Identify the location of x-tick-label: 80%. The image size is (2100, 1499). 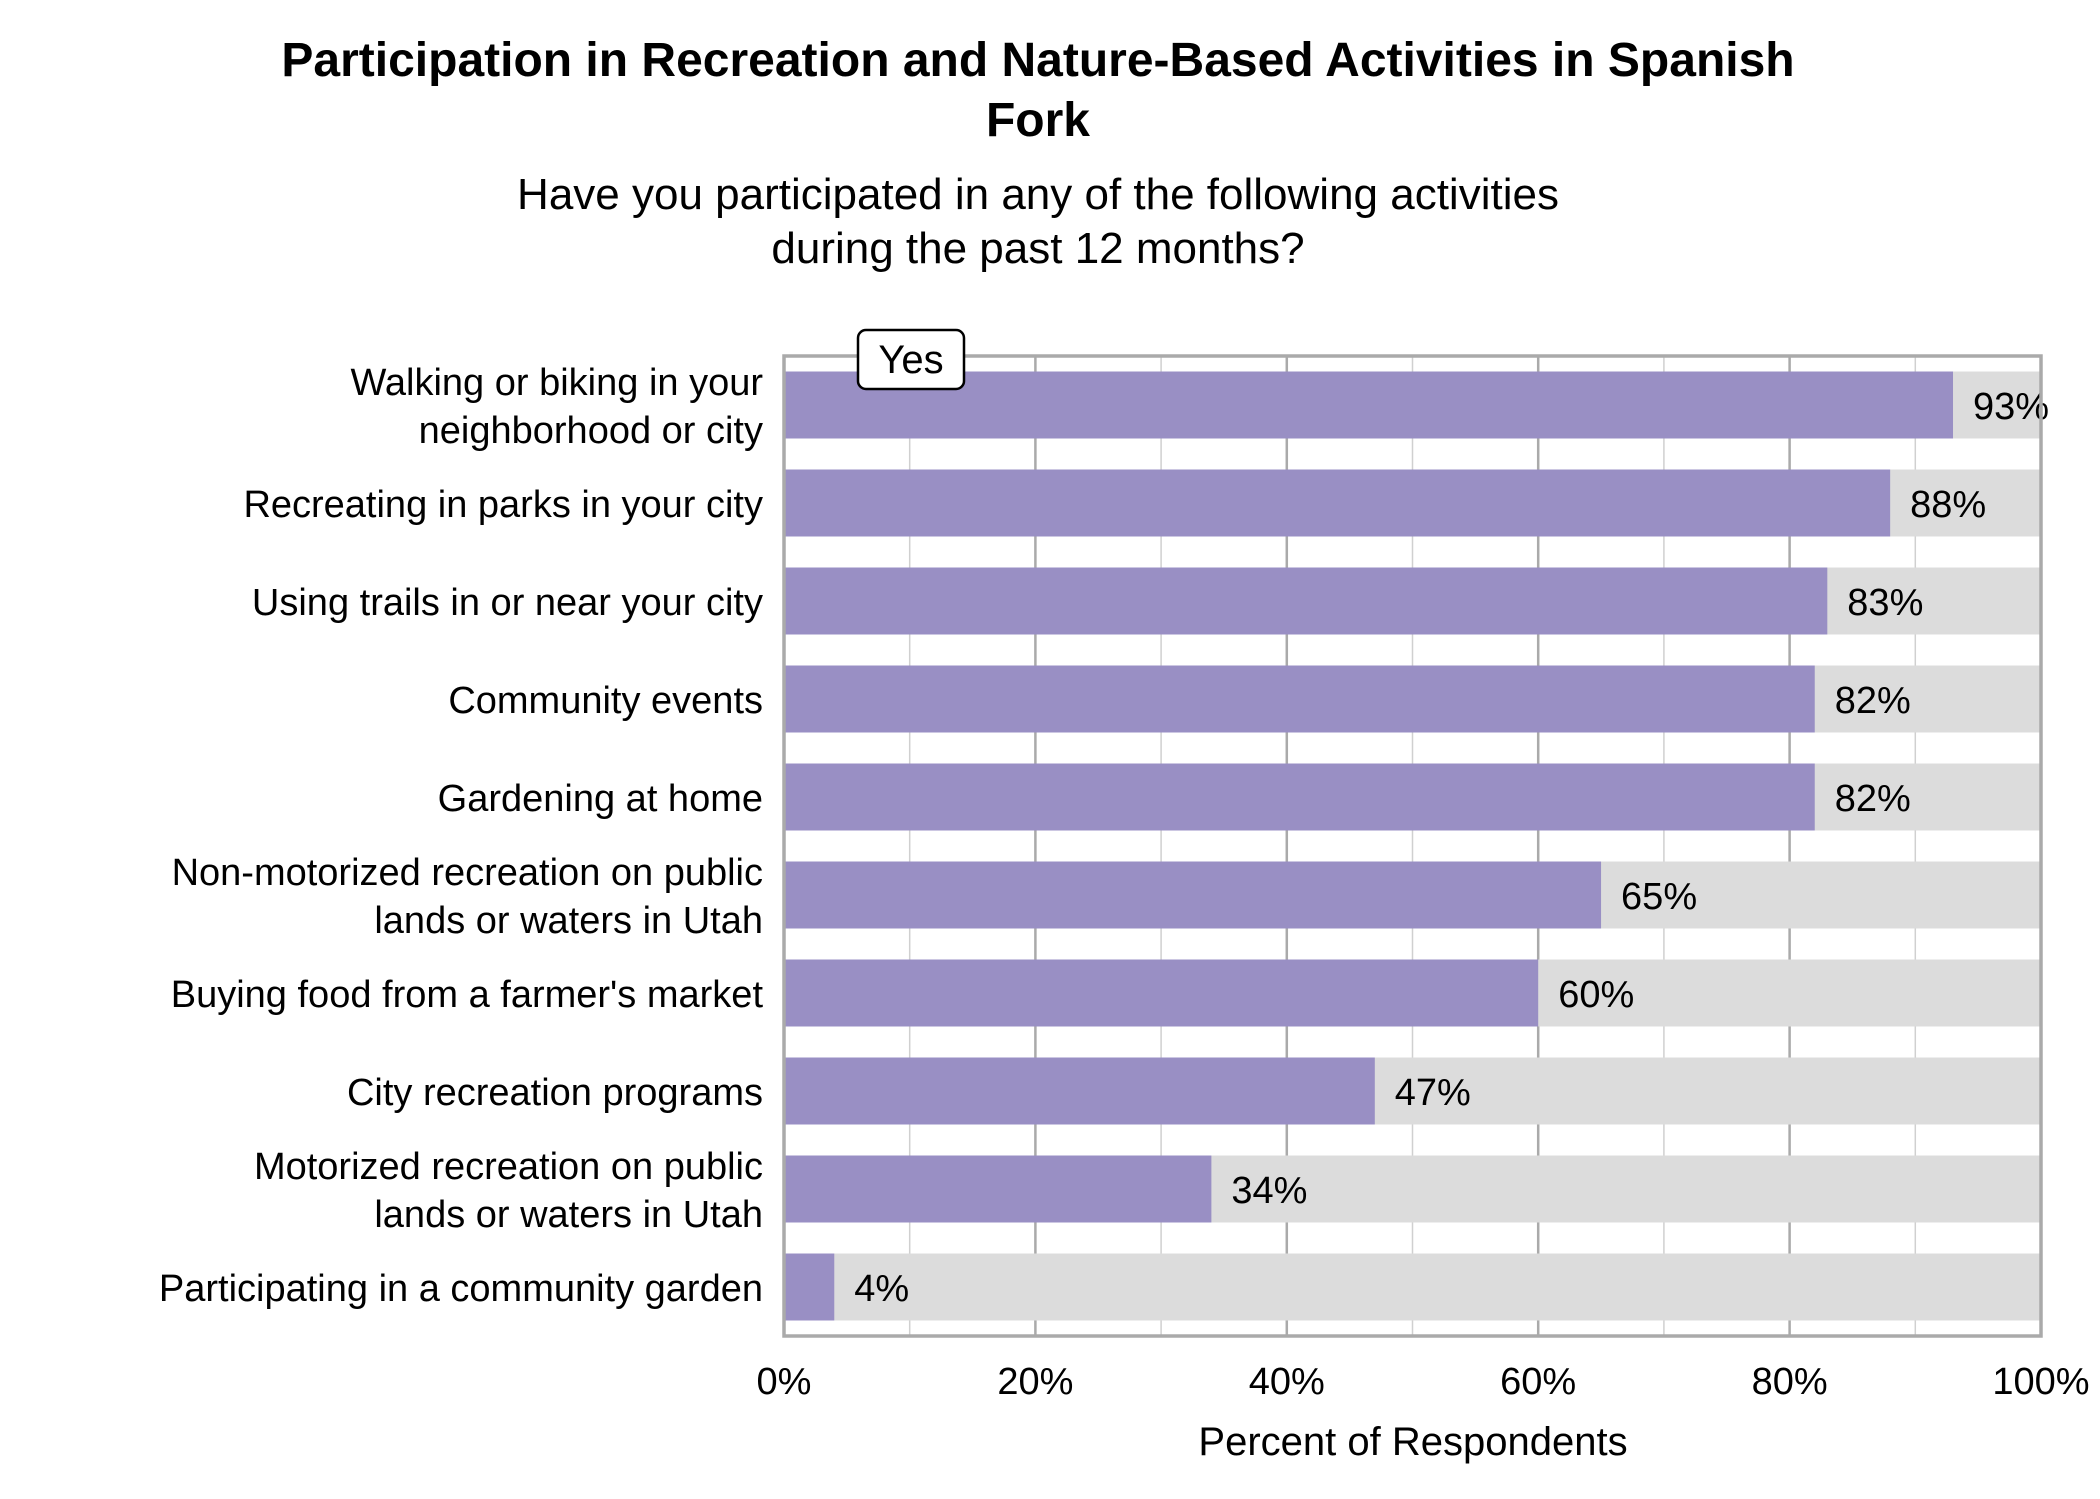
(1790, 1382).